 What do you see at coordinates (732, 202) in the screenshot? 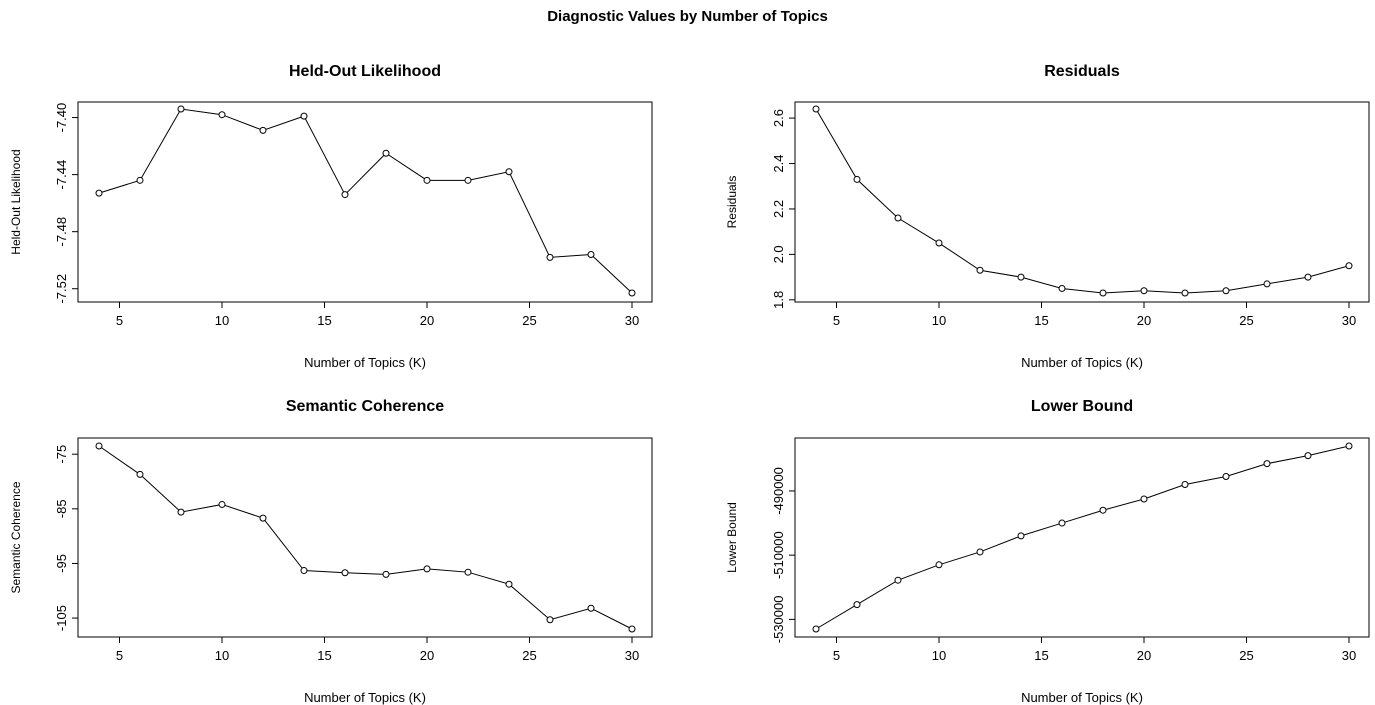
I see `y-axis-label: Residuals` at bounding box center [732, 202].